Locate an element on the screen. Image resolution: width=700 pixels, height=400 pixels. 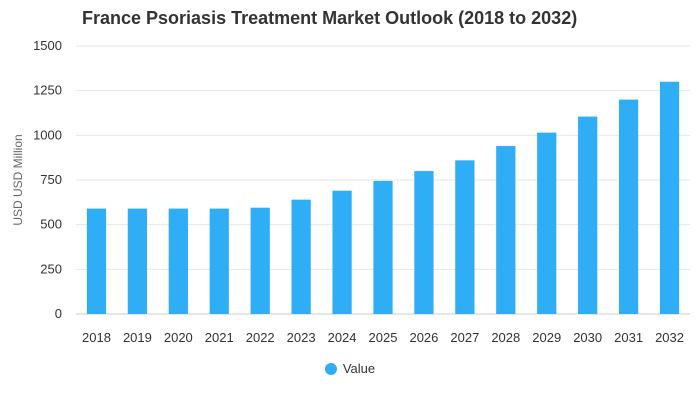
bar-2028 is located at coordinates (506, 230).